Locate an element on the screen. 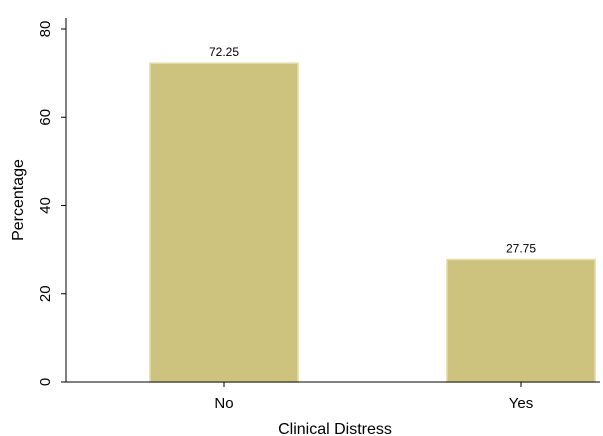 The image size is (603, 436). y-axis-title: Percentage is located at coordinates (18, 200).